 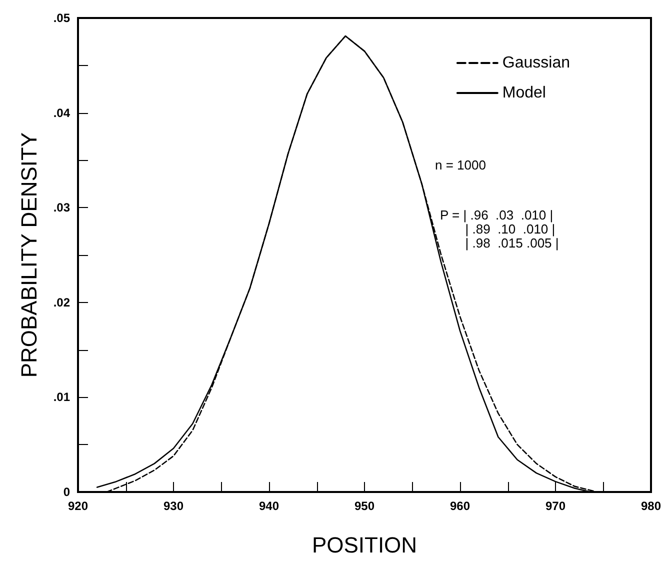 I want to click on y-axis-title: PROBABILITY DENSITY, so click(x=29, y=255).